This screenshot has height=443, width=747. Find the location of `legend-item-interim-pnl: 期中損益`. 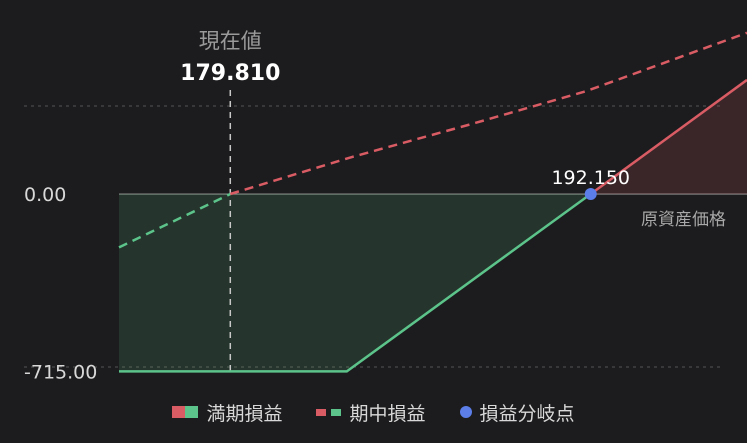

legend-item-interim-pnl: 期中損益 is located at coordinates (371, 412).